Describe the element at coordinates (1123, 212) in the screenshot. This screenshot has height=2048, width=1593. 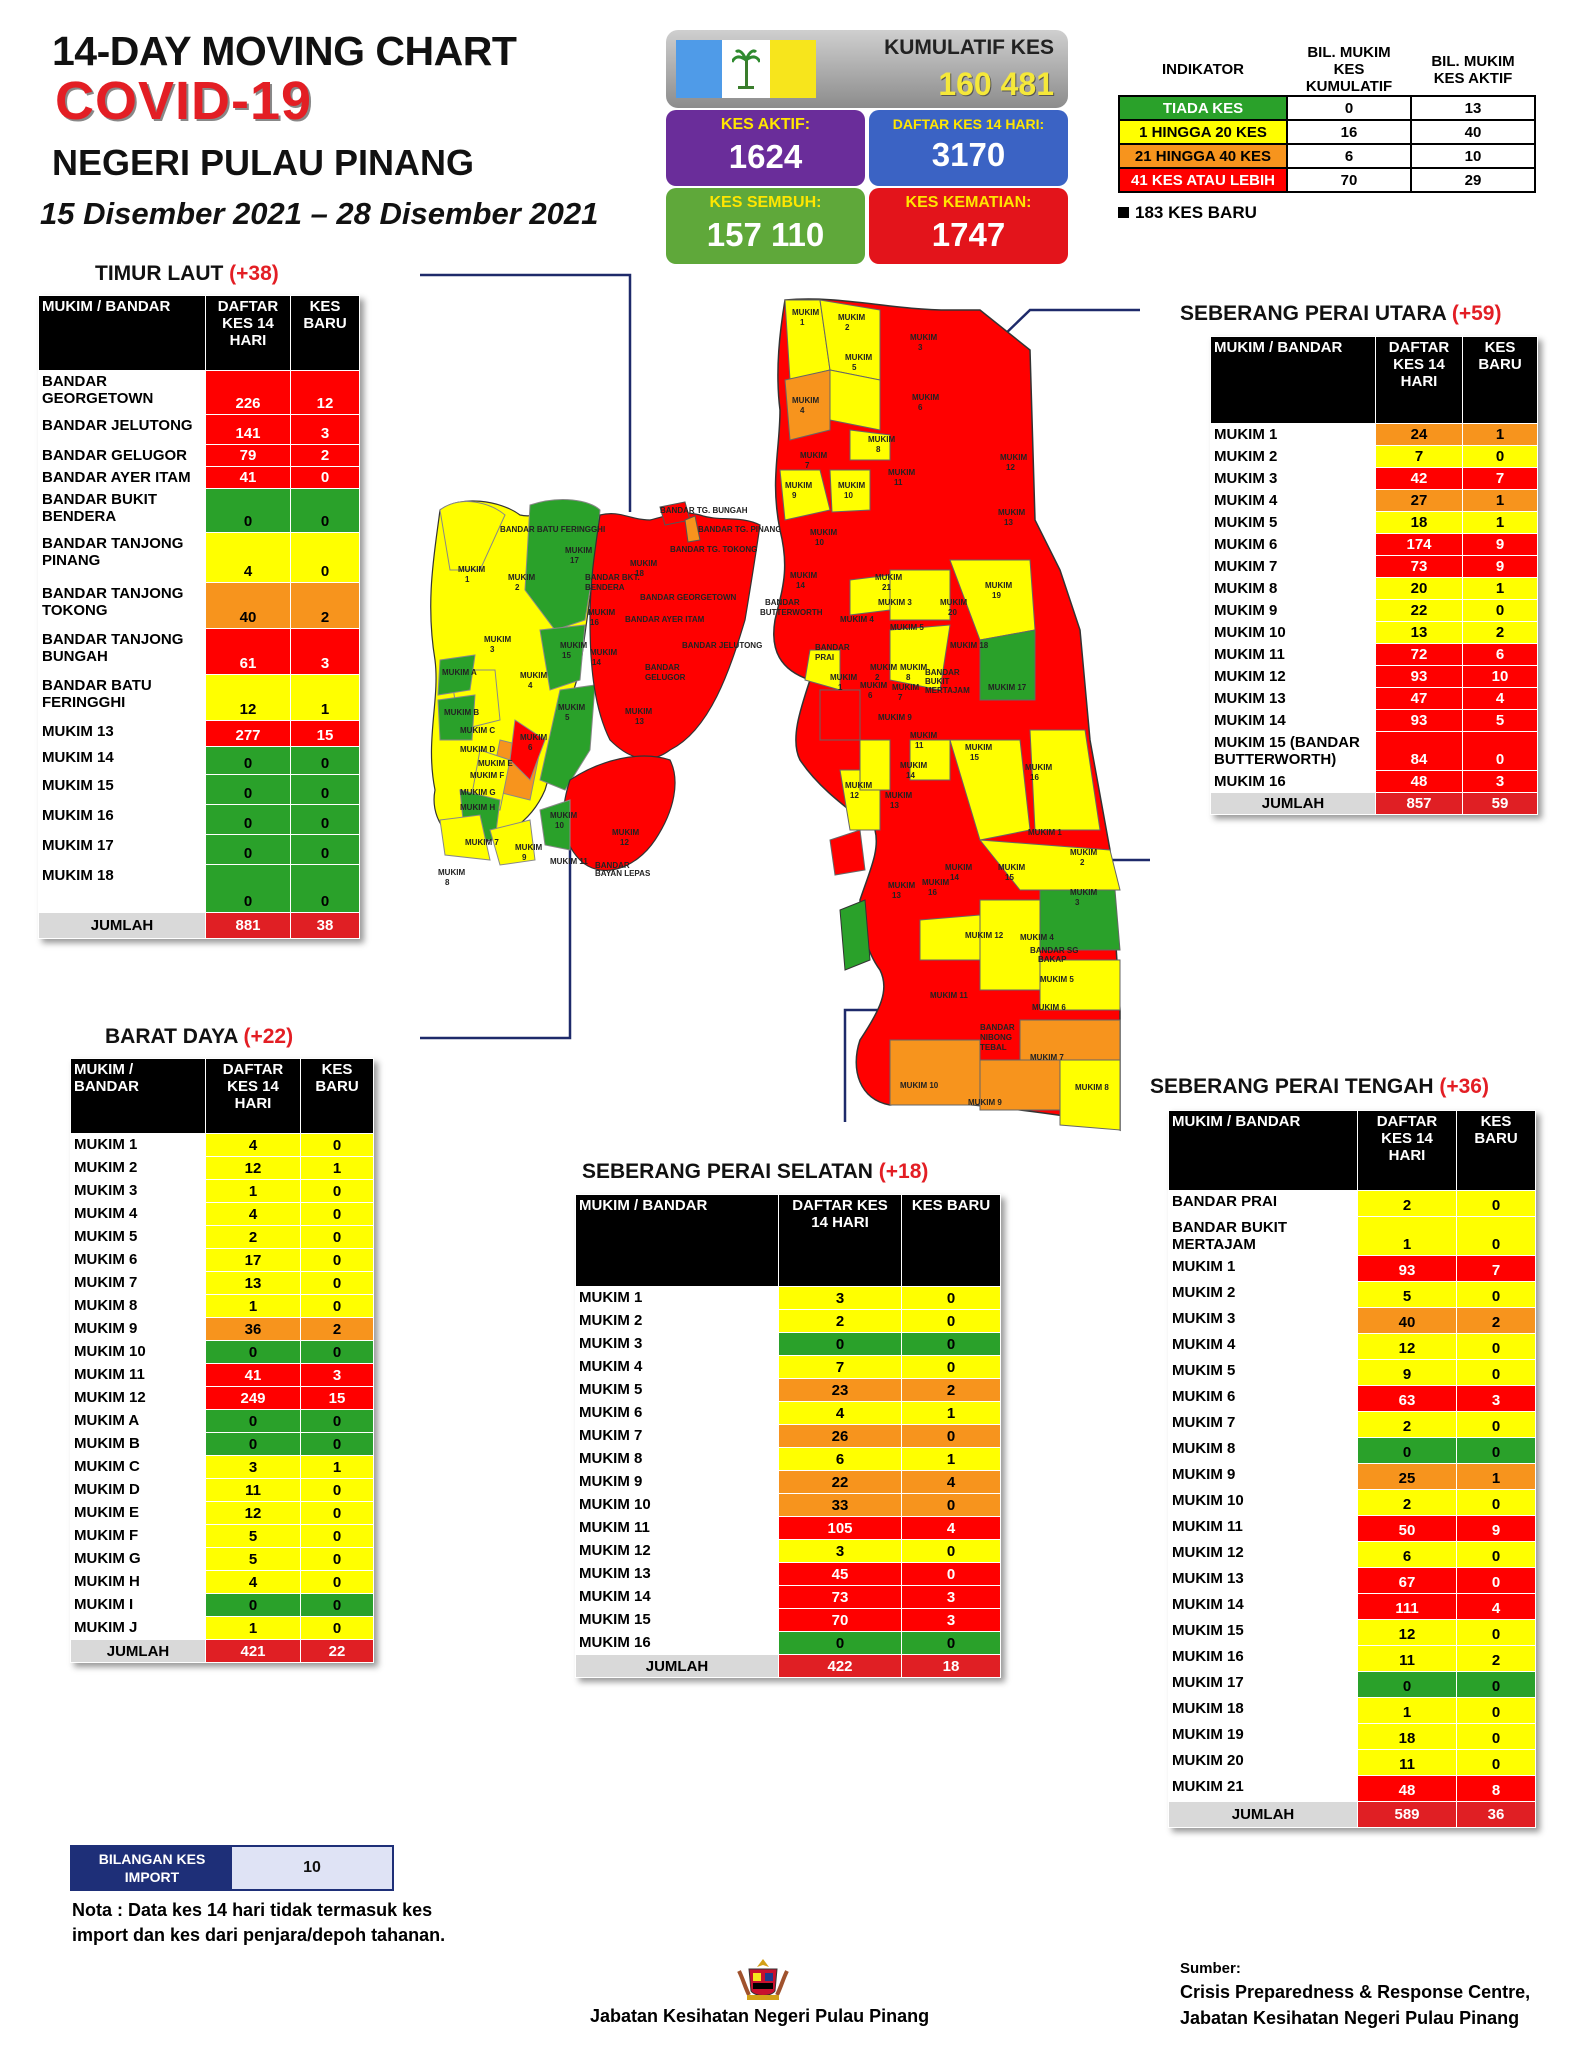
I see `square-bullet-icon` at that location.